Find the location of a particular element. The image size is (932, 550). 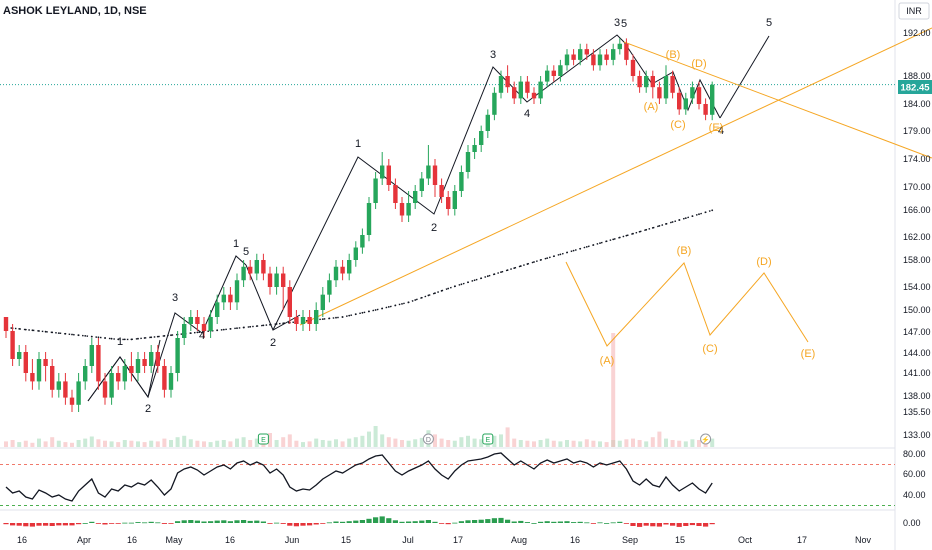

svg-text: E is located at coordinates (263, 440).